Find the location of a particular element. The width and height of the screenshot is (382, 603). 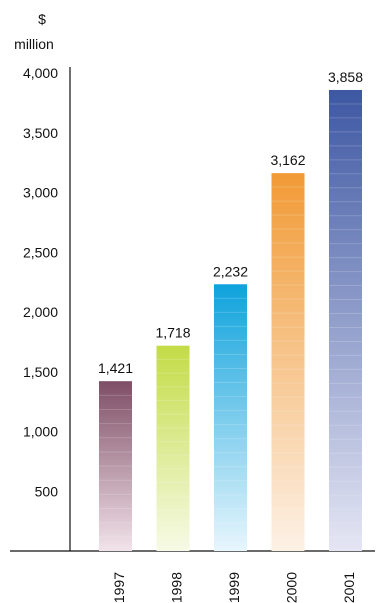

x-axis-labels: 1997 1998 1999 2000 2001 is located at coordinates (234, 587).